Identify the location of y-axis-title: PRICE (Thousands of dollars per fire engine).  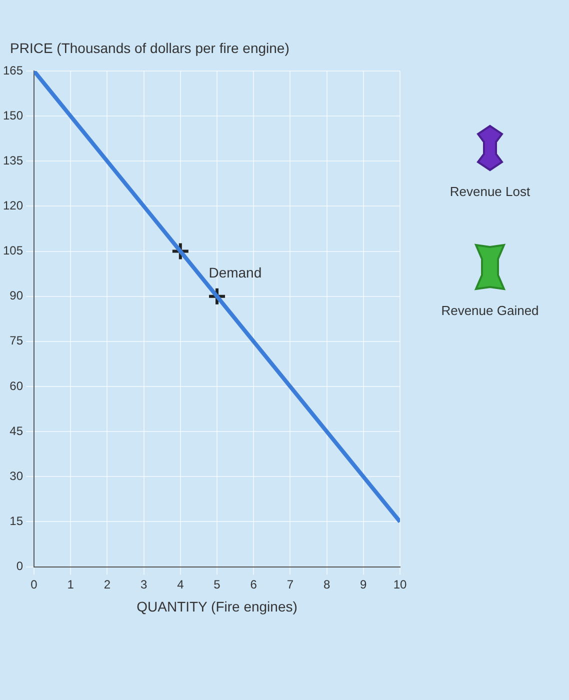
(150, 48).